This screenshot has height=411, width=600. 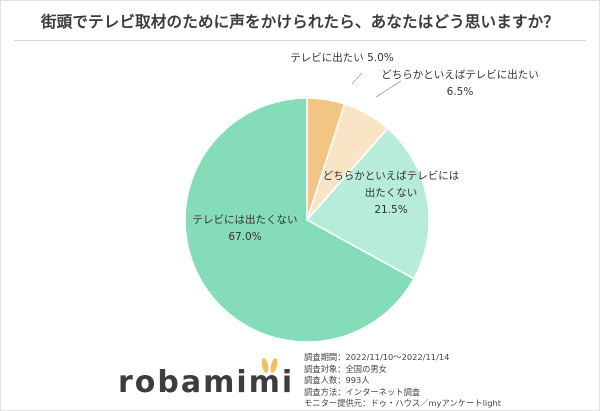 I want to click on slice-0-leader-line, so click(x=357, y=78).